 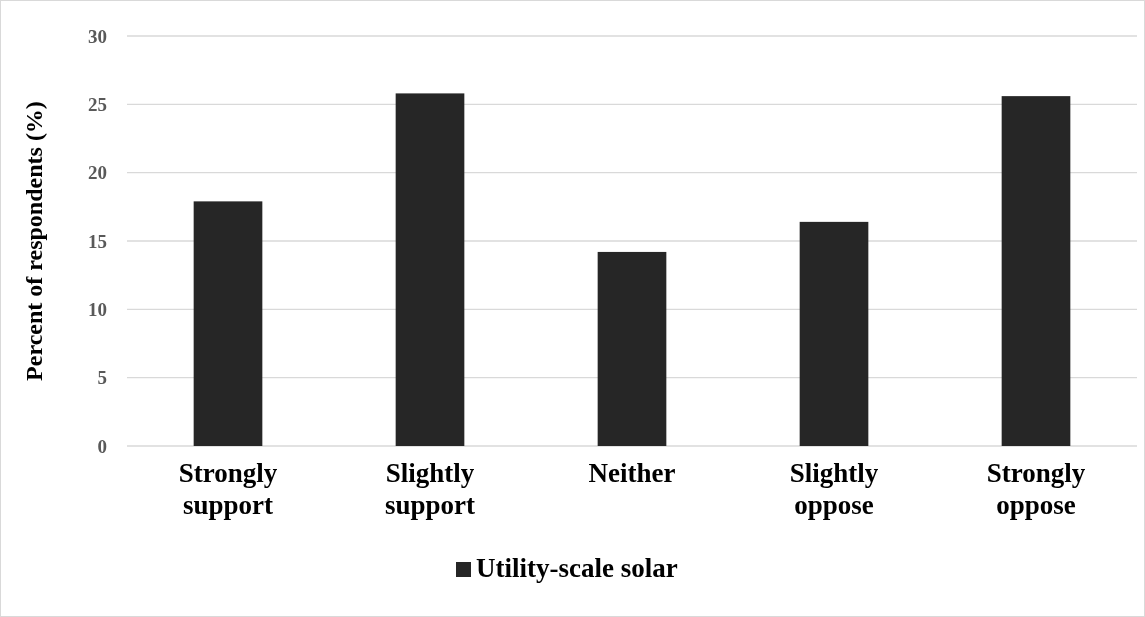 What do you see at coordinates (834, 489) in the screenshot?
I see `x-tick-label: Slightly oppose` at bounding box center [834, 489].